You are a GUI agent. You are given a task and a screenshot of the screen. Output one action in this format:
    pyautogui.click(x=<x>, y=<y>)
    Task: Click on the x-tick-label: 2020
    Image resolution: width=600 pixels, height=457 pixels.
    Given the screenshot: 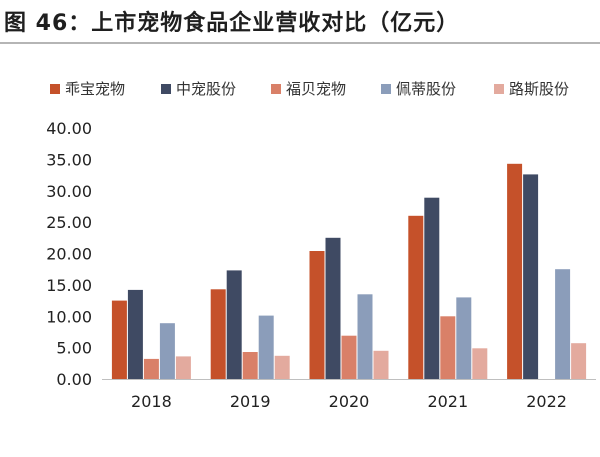 What is the action you would take?
    pyautogui.click(x=349, y=401)
    